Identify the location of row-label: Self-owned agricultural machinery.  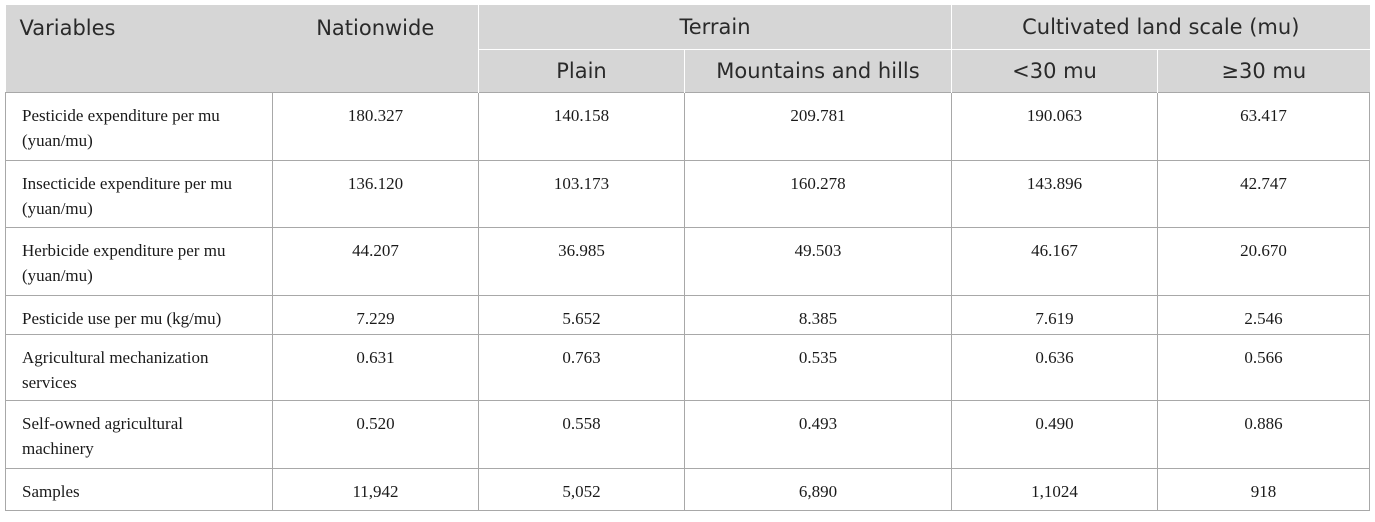
(139, 434).